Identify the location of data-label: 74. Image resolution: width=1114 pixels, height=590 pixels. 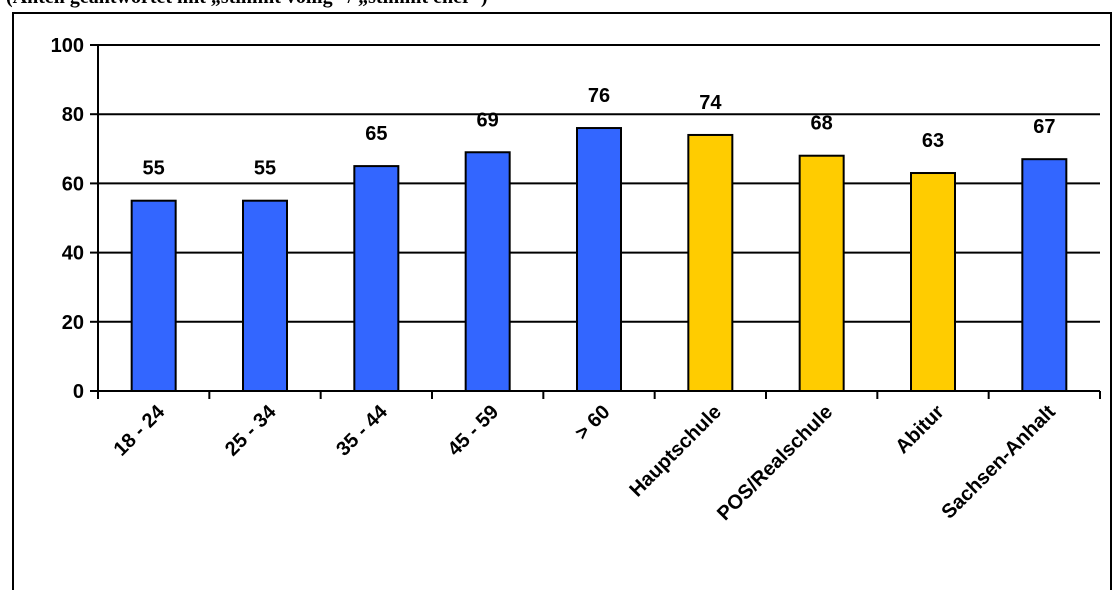
(710, 103).